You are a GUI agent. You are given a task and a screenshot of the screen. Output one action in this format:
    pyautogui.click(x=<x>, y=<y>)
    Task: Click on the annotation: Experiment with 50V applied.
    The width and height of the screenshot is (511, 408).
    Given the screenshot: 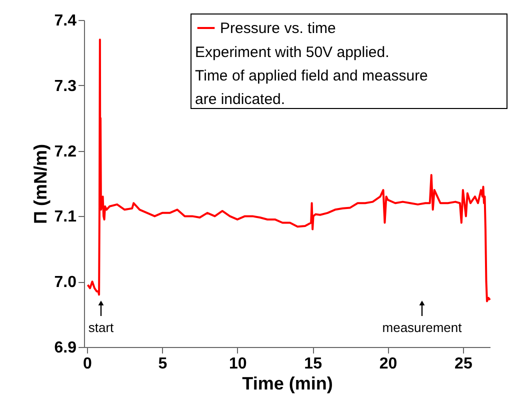 What is the action you would take?
    pyautogui.click(x=292, y=52)
    